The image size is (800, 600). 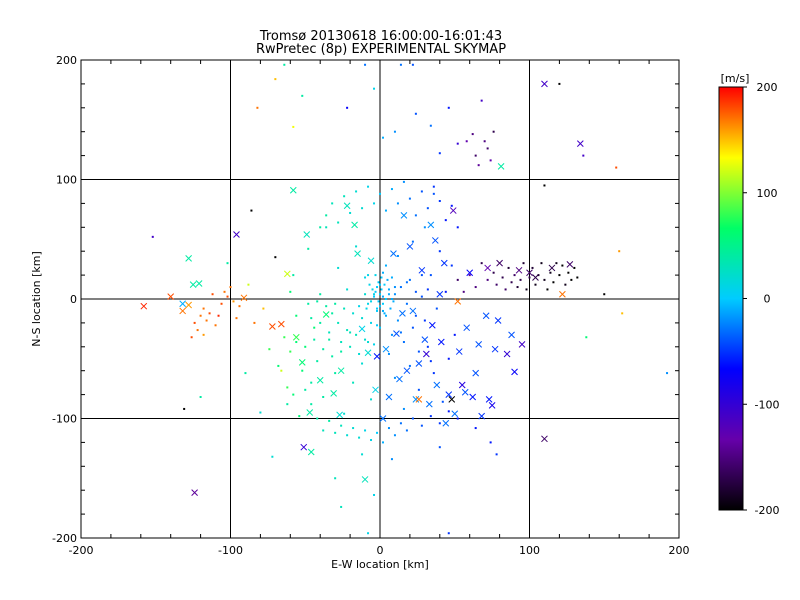 What do you see at coordinates (735, 78) in the screenshot?
I see `colorbar-label: [m/s]` at bounding box center [735, 78].